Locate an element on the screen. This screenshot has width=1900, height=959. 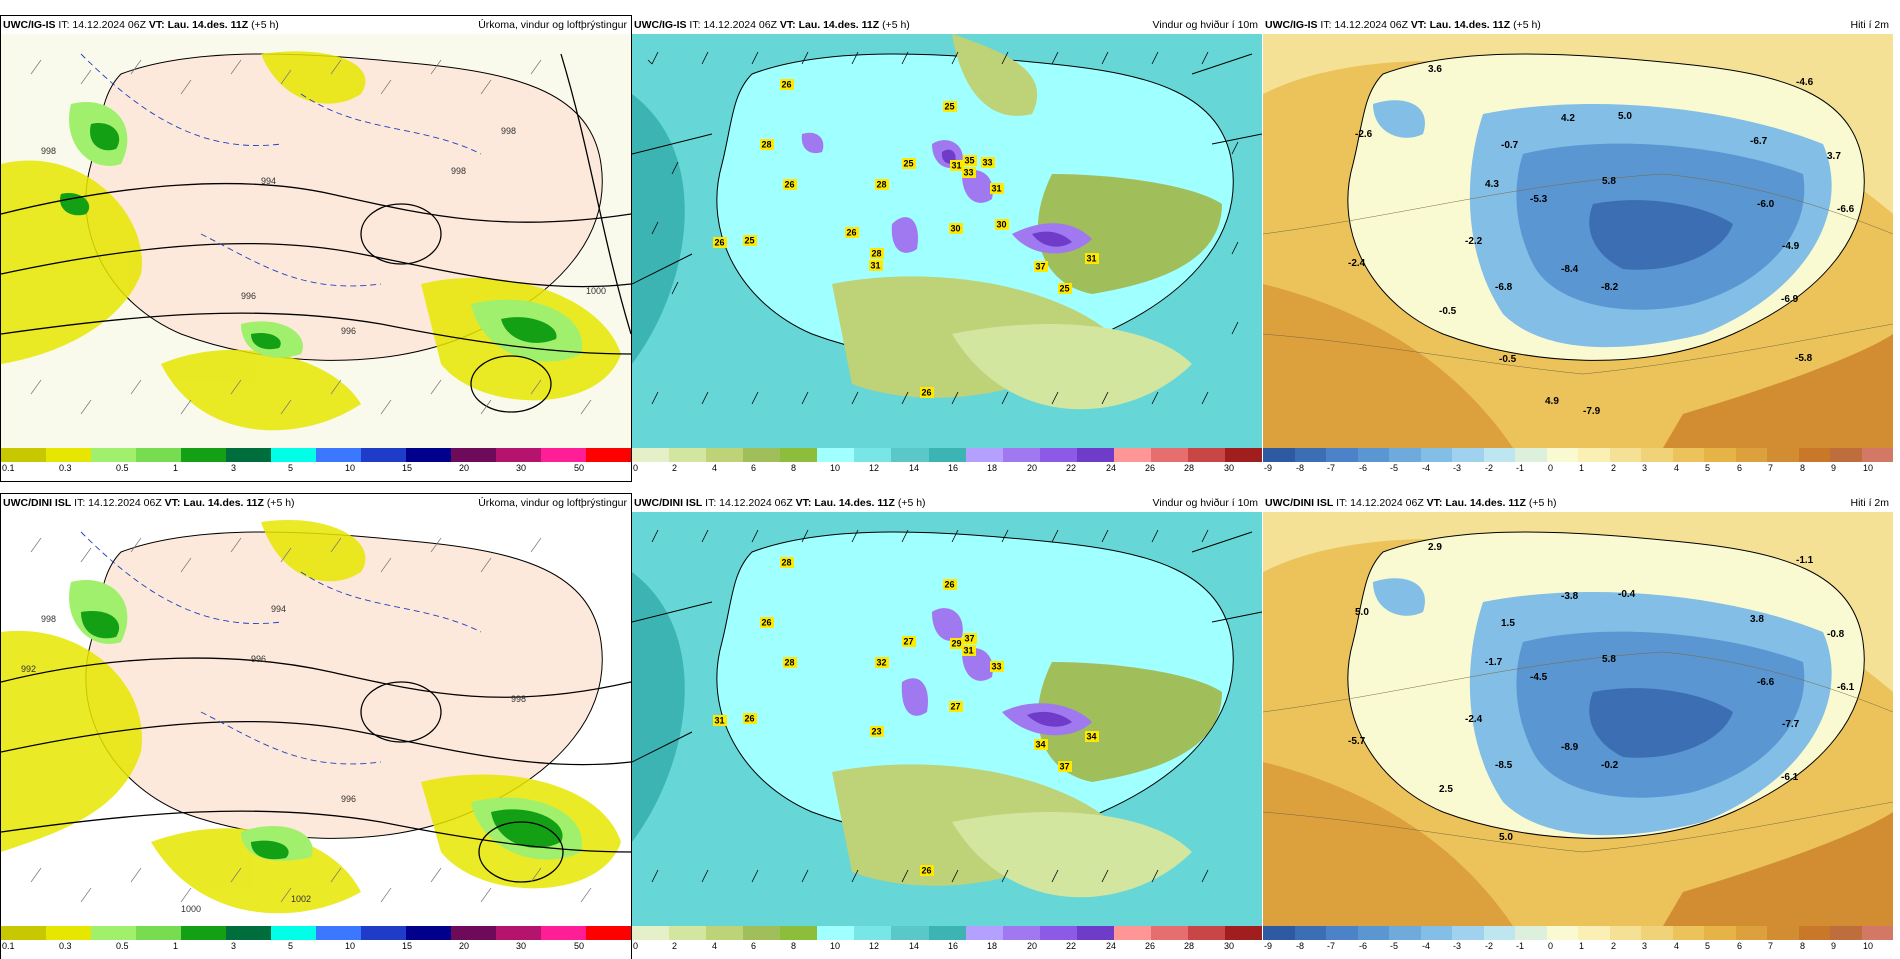
temperature-value: -6.1 is located at coordinates (1790, 777).